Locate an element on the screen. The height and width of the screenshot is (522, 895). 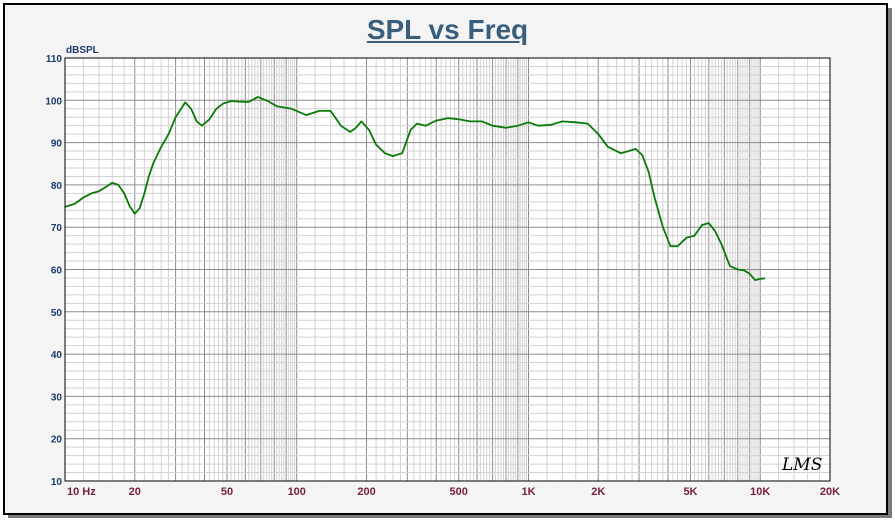
frame-shadow-right is located at coordinates (889, 263).